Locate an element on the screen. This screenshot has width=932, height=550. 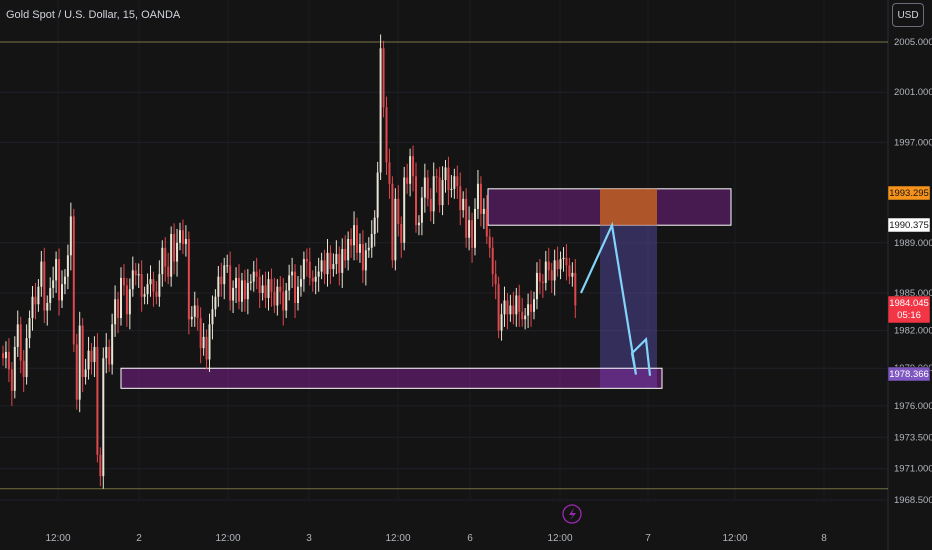
y-tick-label: 1997.000 is located at coordinates (913, 142).